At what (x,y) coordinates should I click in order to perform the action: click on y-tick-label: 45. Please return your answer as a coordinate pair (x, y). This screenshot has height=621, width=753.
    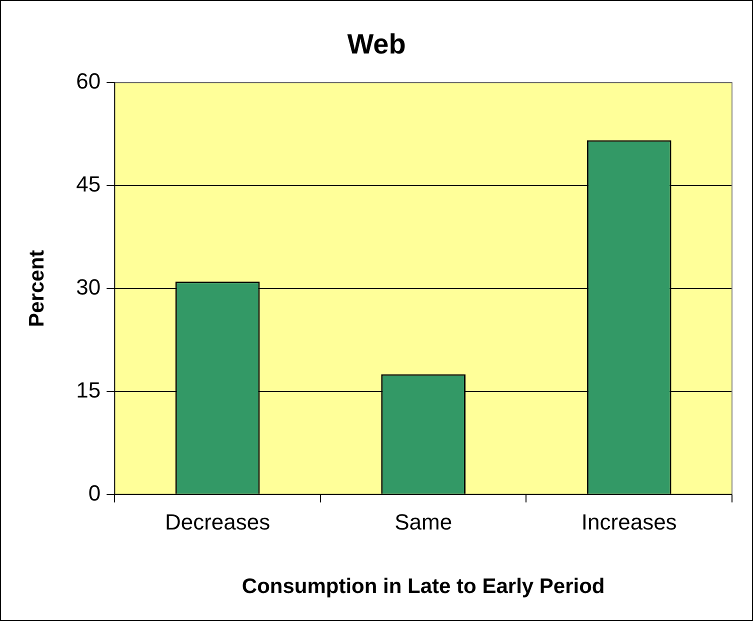
    Looking at the image, I should click on (88, 184).